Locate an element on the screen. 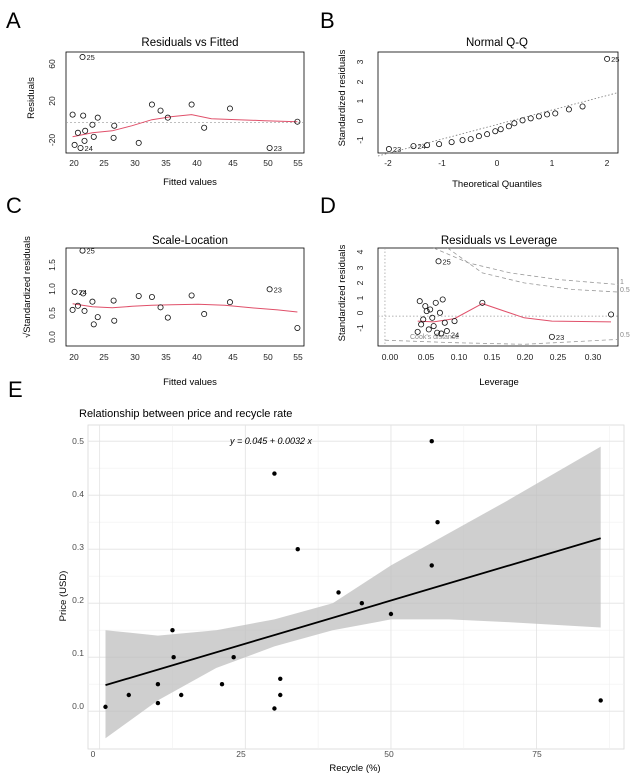  panel-b-xticks: -2 -1 0 1 2 is located at coordinates (496, 163).